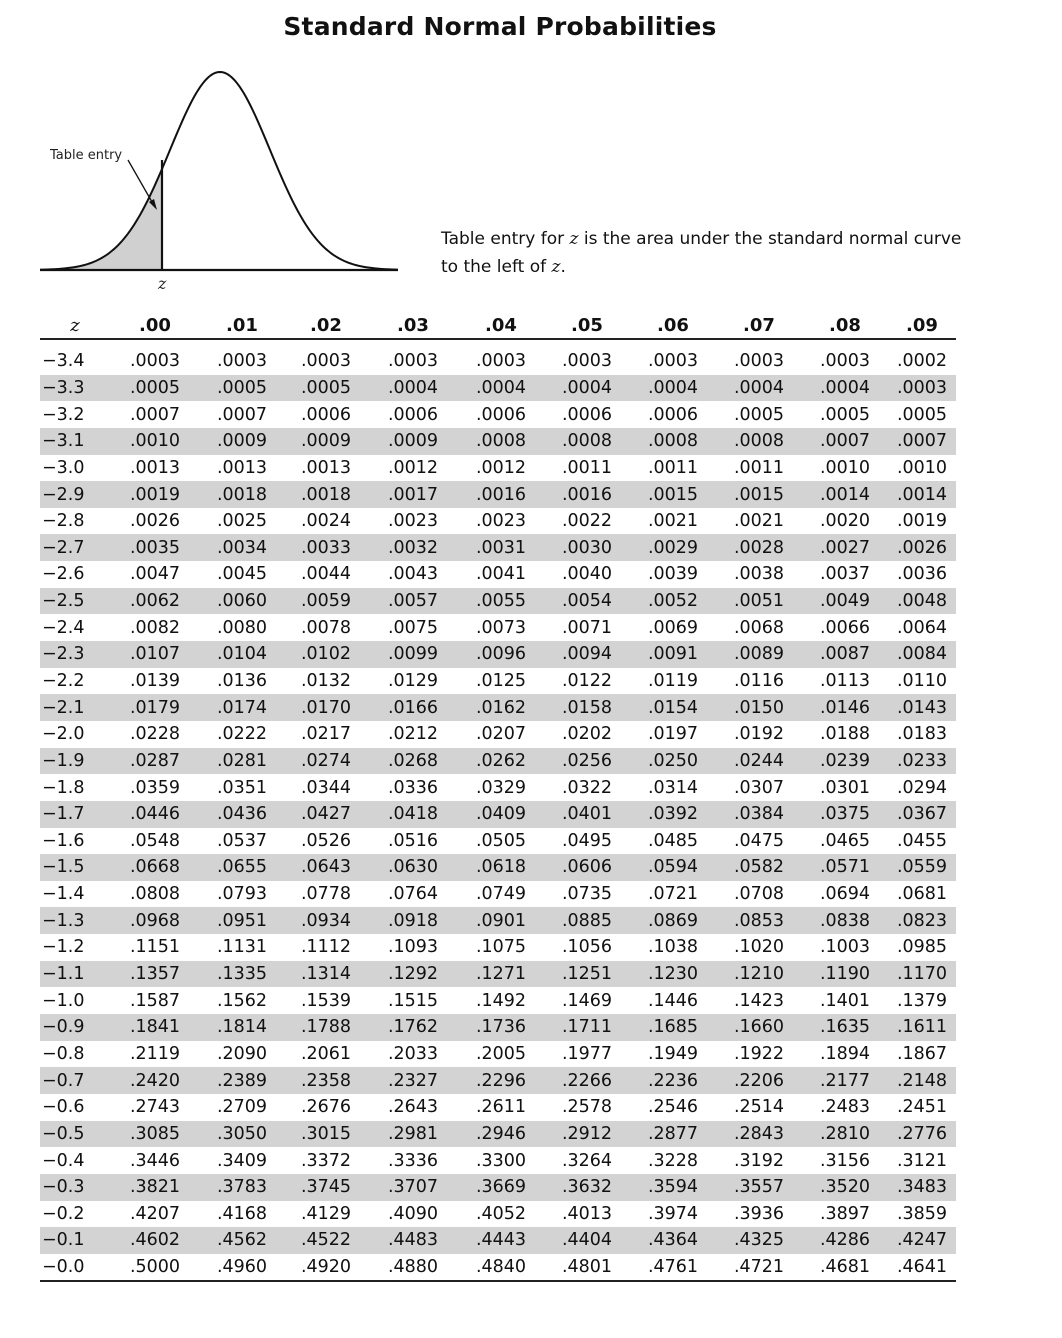  Describe the element at coordinates (501, 414) in the screenshot. I see `probability-cell: .0006` at that location.